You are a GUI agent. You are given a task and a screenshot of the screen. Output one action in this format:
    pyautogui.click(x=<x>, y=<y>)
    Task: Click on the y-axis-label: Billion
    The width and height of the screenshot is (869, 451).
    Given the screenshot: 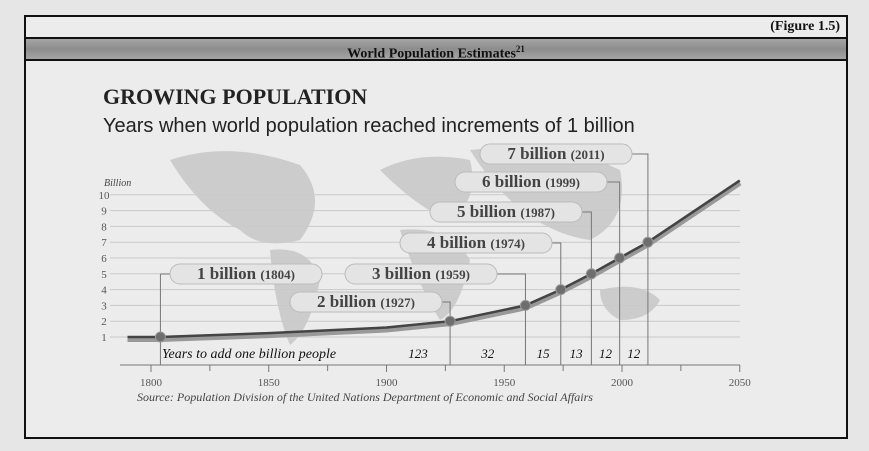 What is the action you would take?
    pyautogui.click(x=117, y=183)
    